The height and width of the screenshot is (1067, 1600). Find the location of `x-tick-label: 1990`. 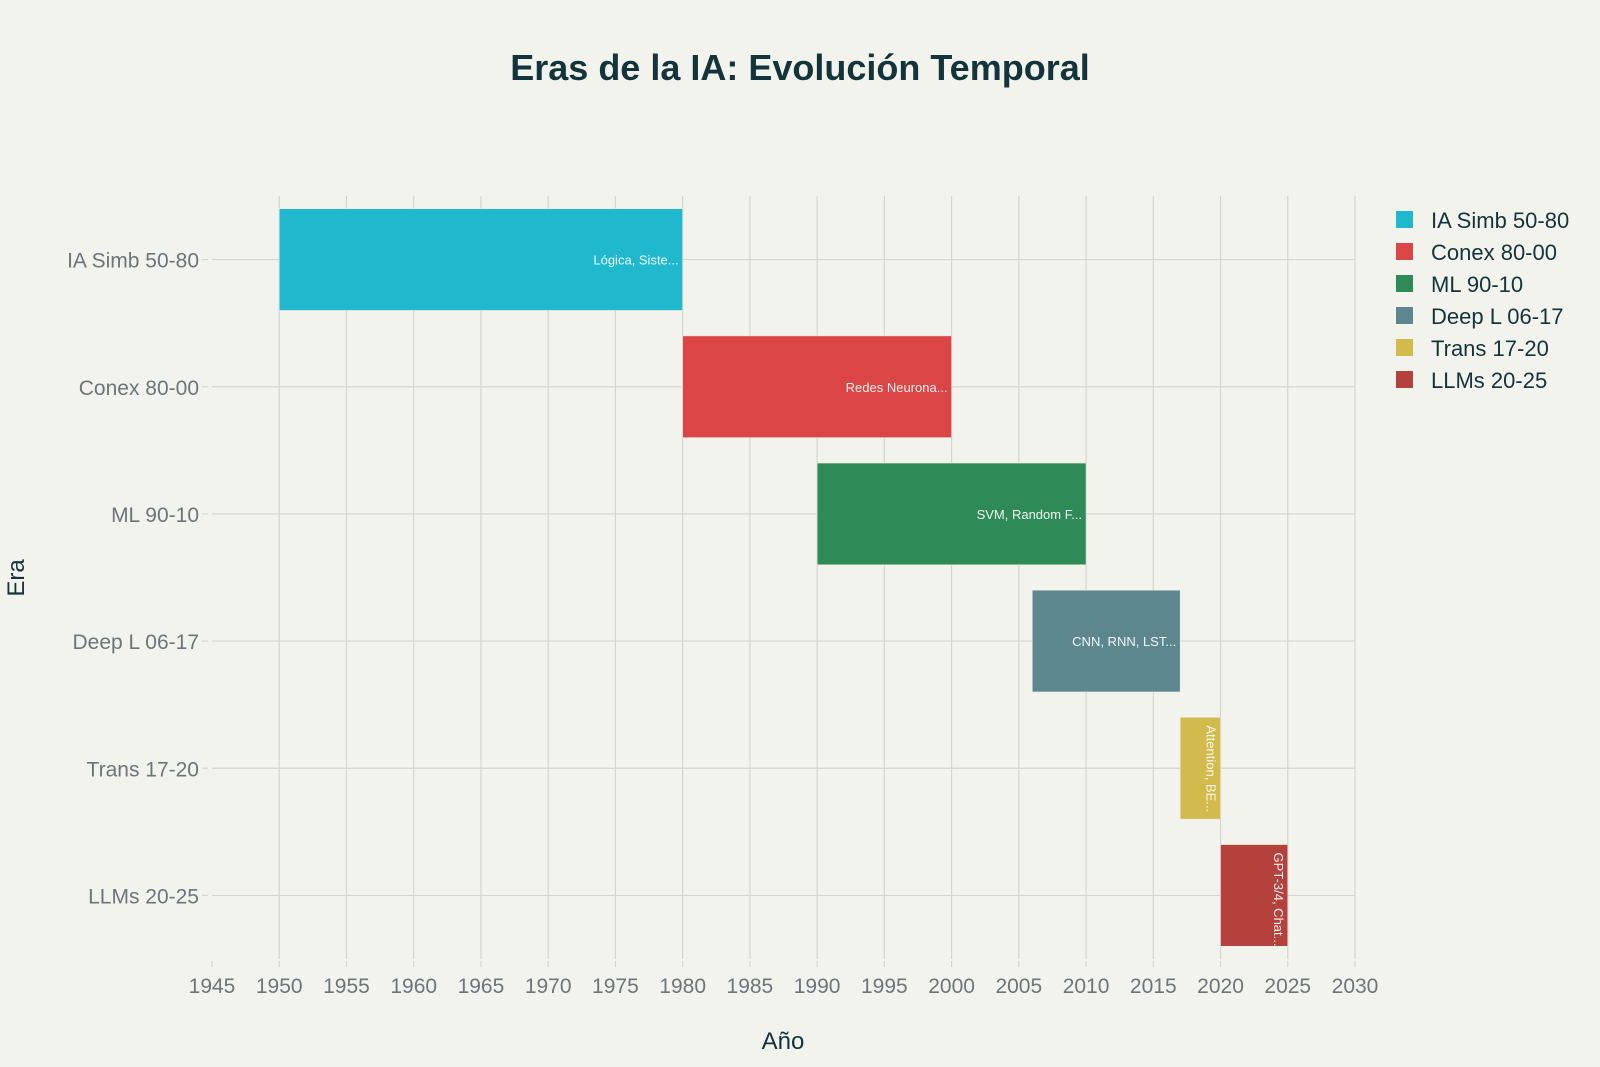

x-tick-label: 1990 is located at coordinates (817, 986).